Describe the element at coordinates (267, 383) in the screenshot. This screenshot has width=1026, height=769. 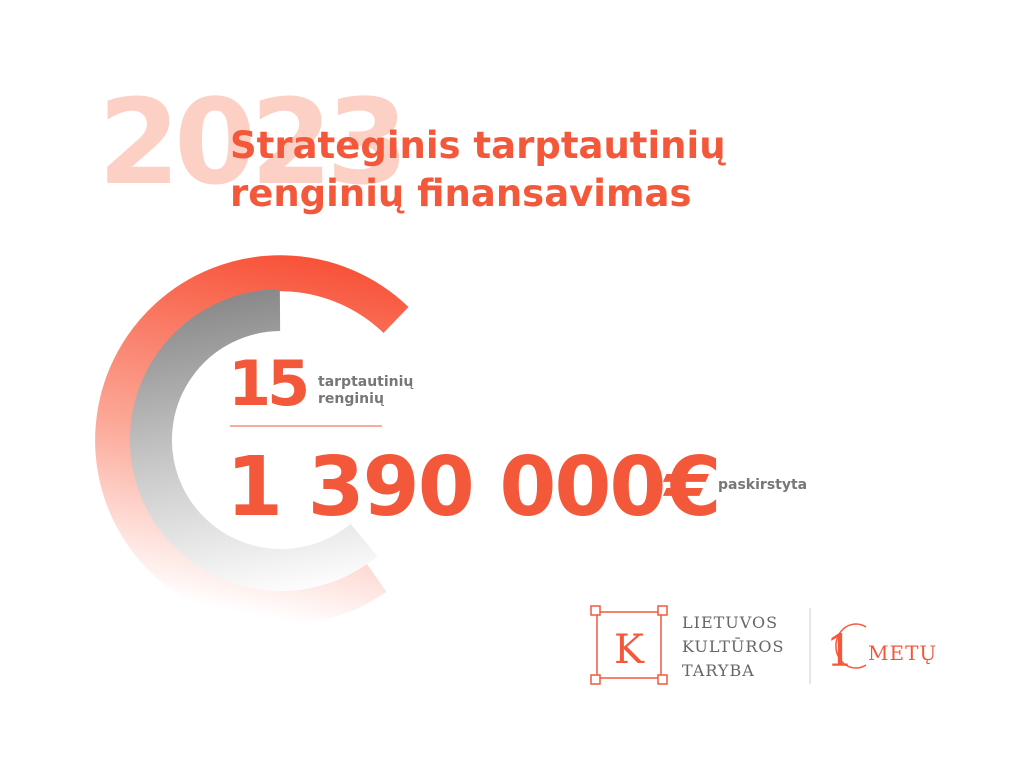
I see `events-count: 15` at that location.